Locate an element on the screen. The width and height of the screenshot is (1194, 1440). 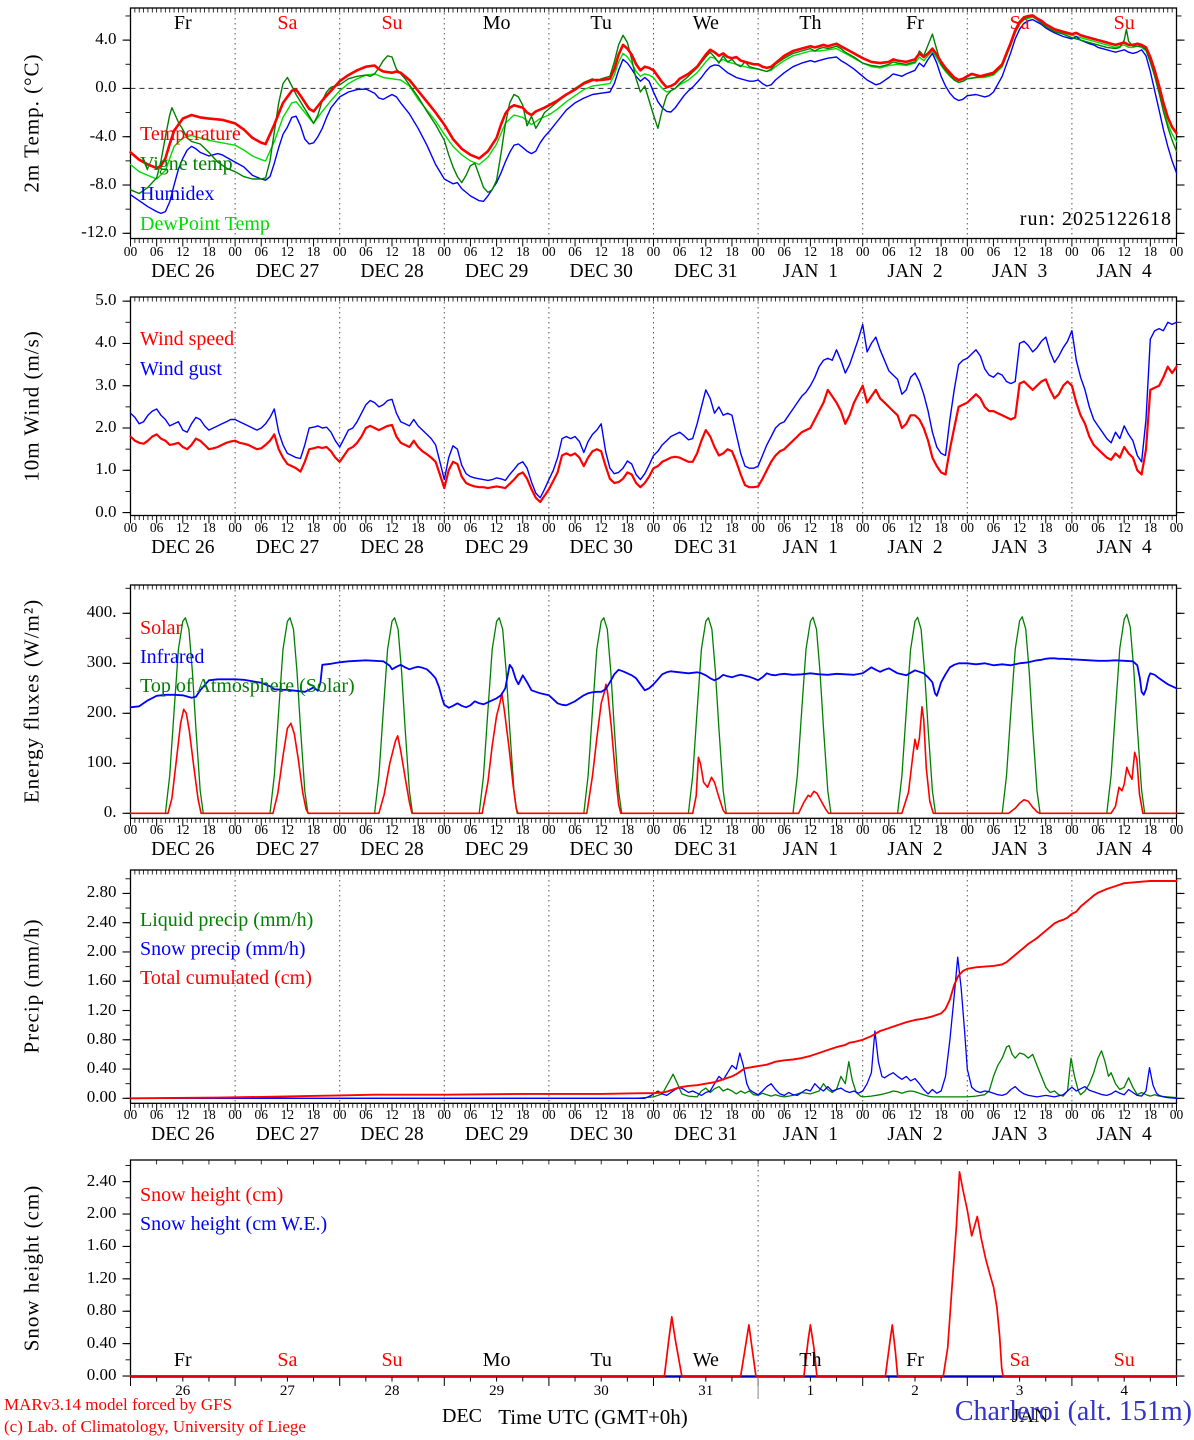
series-wind-gust is located at coordinates (653, 410).